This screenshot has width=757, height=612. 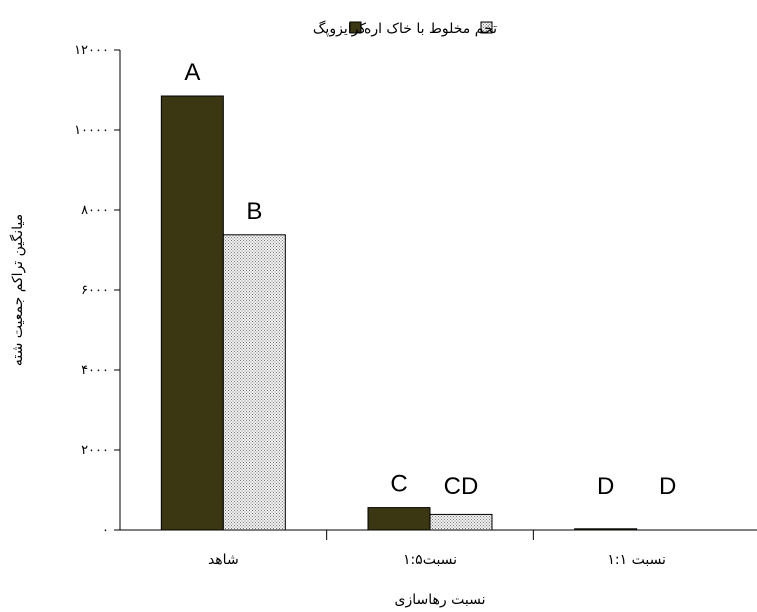 What do you see at coordinates (440, 600) in the screenshot?
I see `x-axis-title: نسبت رهاسازی` at bounding box center [440, 600].